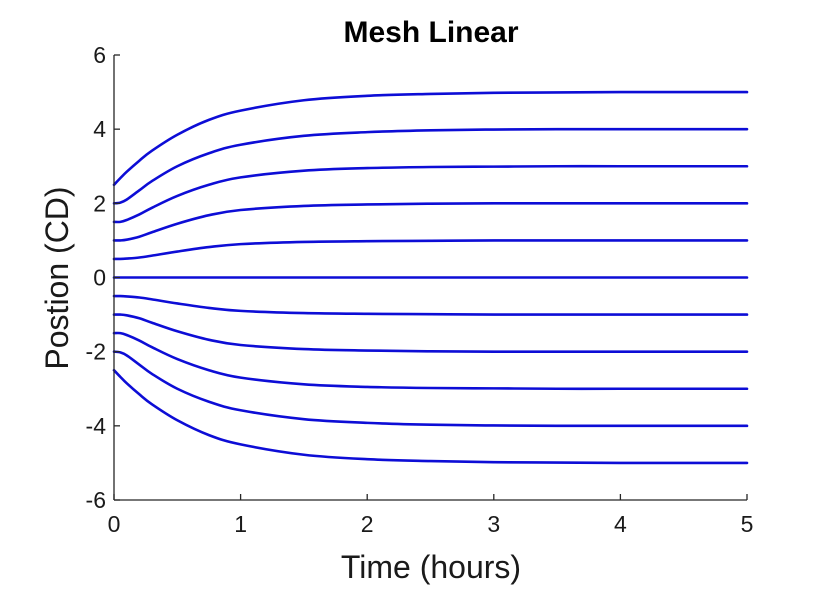 Image resolution: width=825 pixels, height=592 pixels. Describe the element at coordinates (493, 524) in the screenshot. I see `x-tick-label: 3` at that location.